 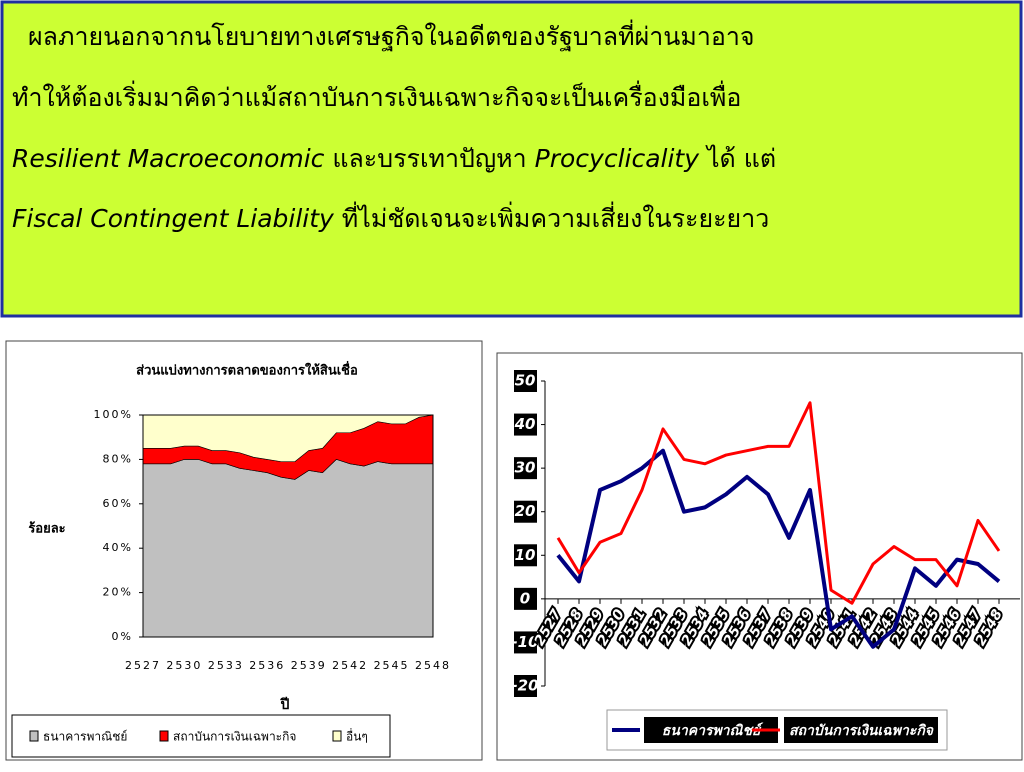 What do you see at coordinates (429, 158) in the screenshot?
I see `text-segment: และบรรเทาปัญหา` at bounding box center [429, 158].